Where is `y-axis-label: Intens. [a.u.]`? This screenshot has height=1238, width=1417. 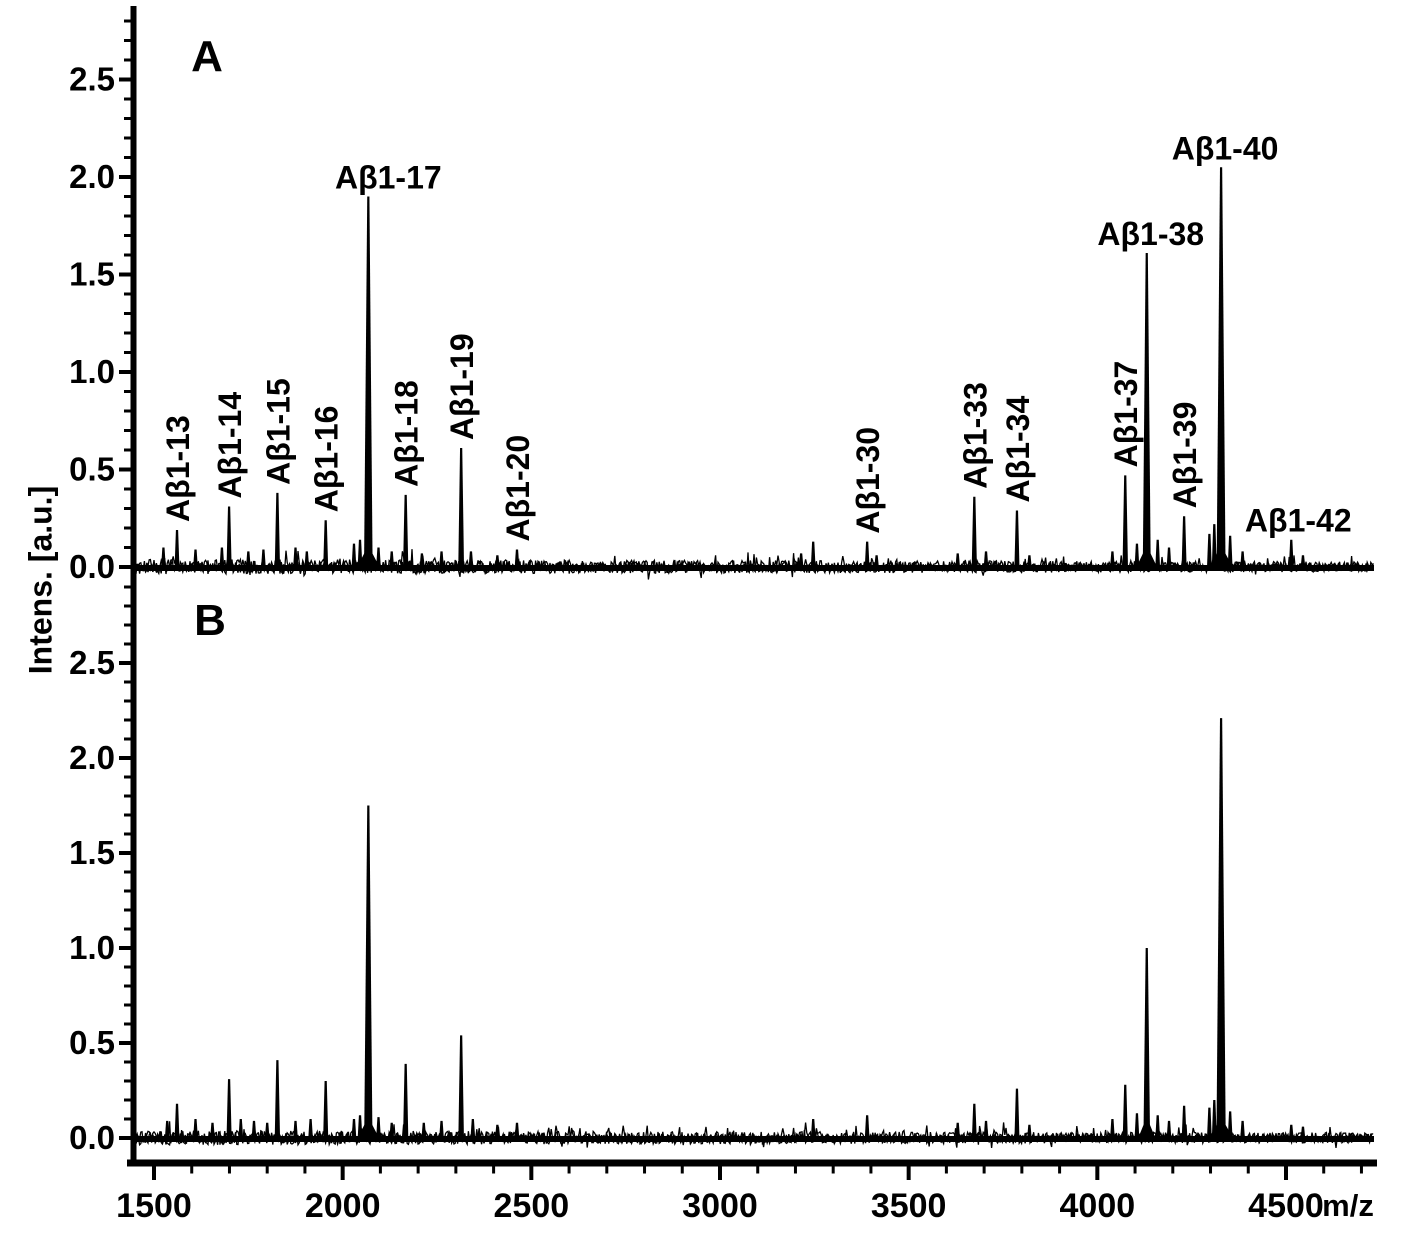 y-axis-label: Intens. [a.u.] is located at coordinates (40, 580).